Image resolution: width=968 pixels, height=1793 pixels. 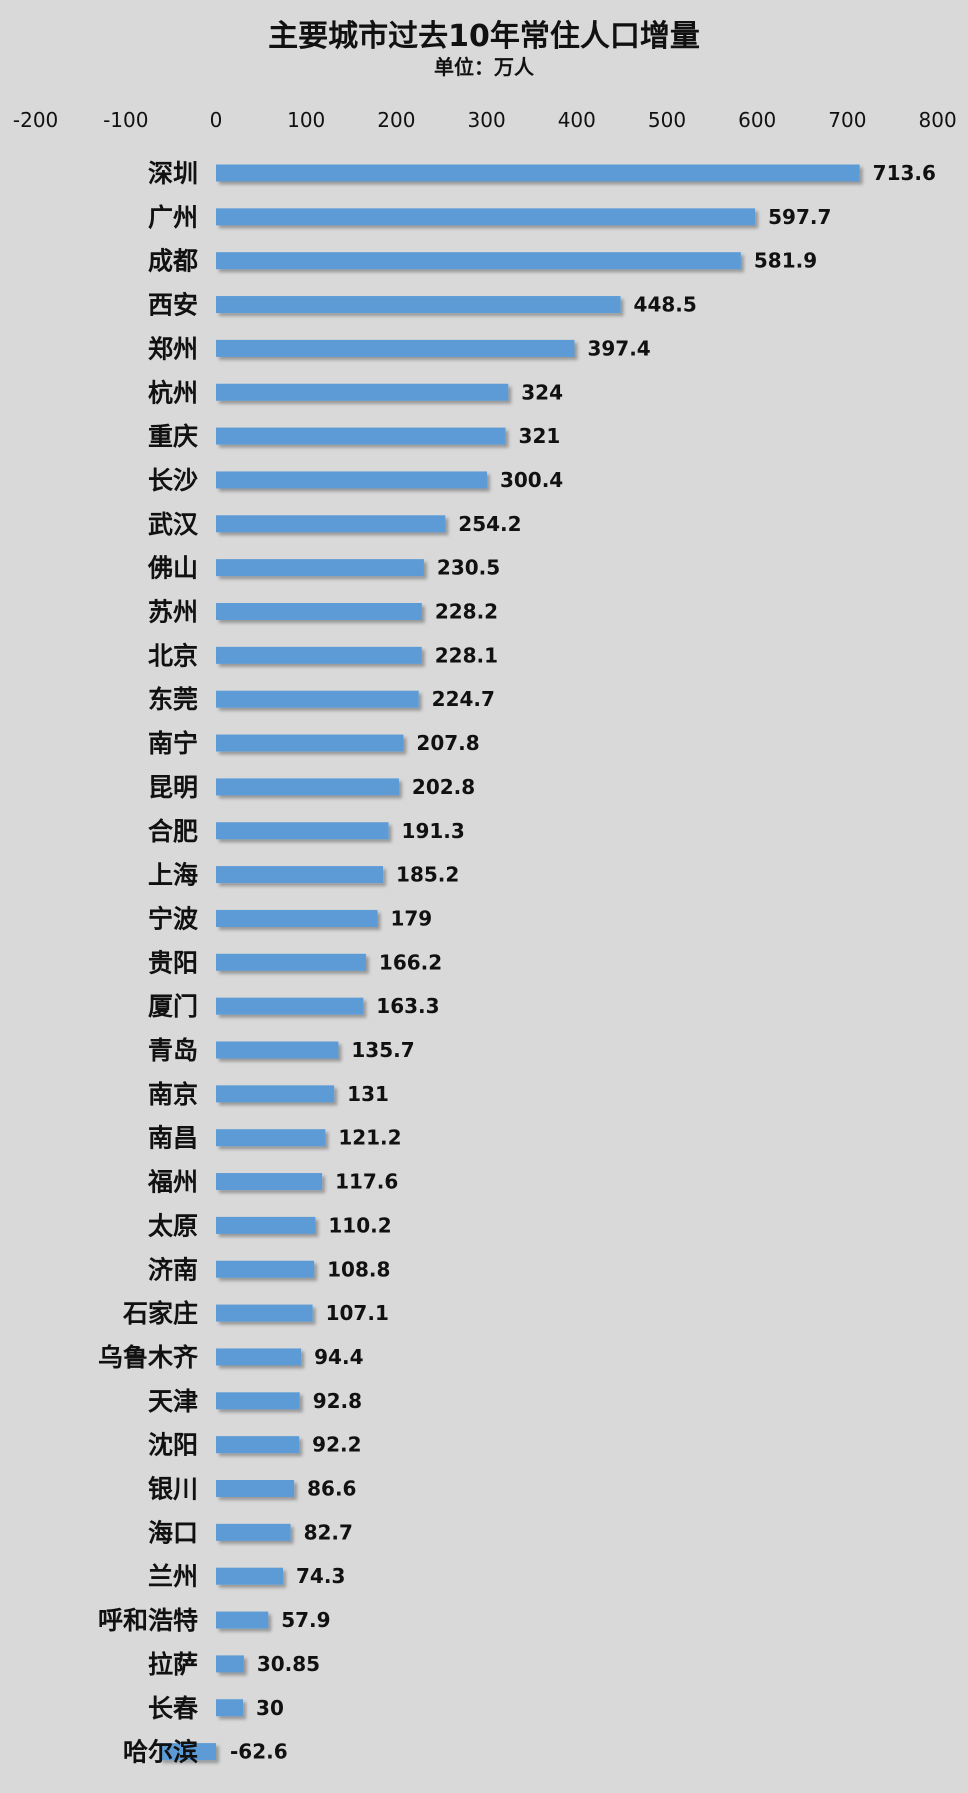 What do you see at coordinates (173, 1006) in the screenshot?
I see `category-label: 厦门` at bounding box center [173, 1006].